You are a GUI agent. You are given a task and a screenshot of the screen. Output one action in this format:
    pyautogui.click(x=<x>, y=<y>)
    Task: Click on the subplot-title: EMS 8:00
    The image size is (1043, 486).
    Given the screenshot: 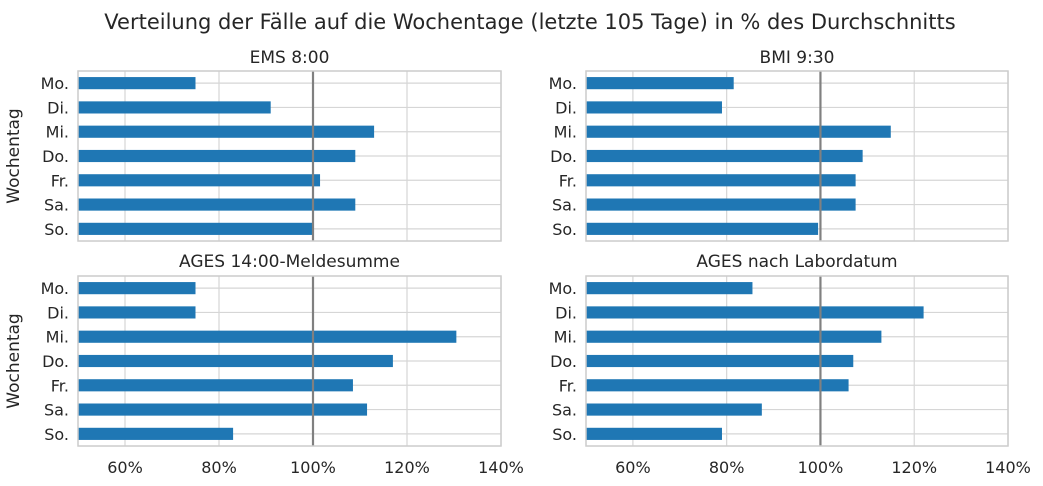 What is the action you would take?
    pyautogui.click(x=290, y=58)
    